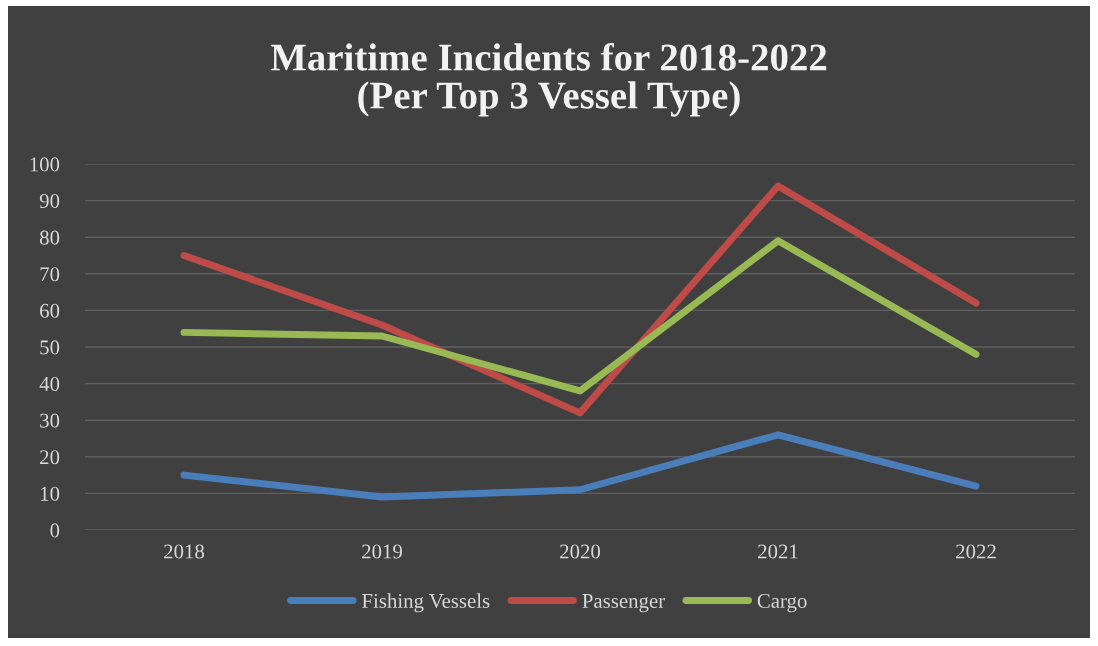 The width and height of the screenshot is (1098, 646). What do you see at coordinates (778, 551) in the screenshot?
I see `x-tick-label: 2021` at bounding box center [778, 551].